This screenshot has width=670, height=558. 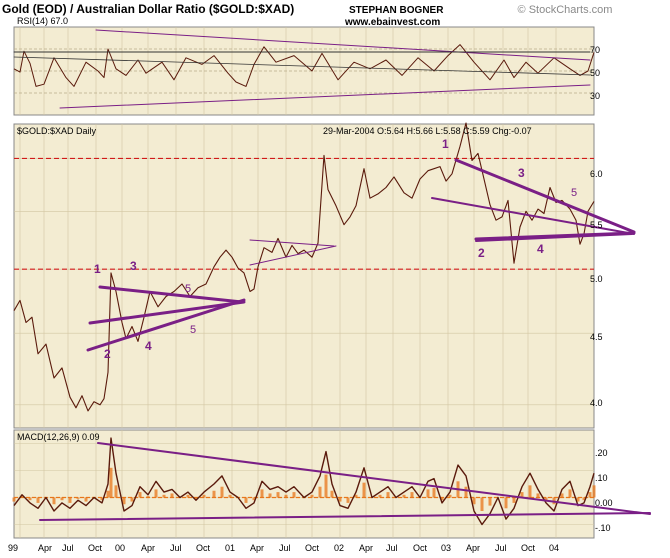 I want to click on wave-label-c3: 3, so click(x=521, y=173).